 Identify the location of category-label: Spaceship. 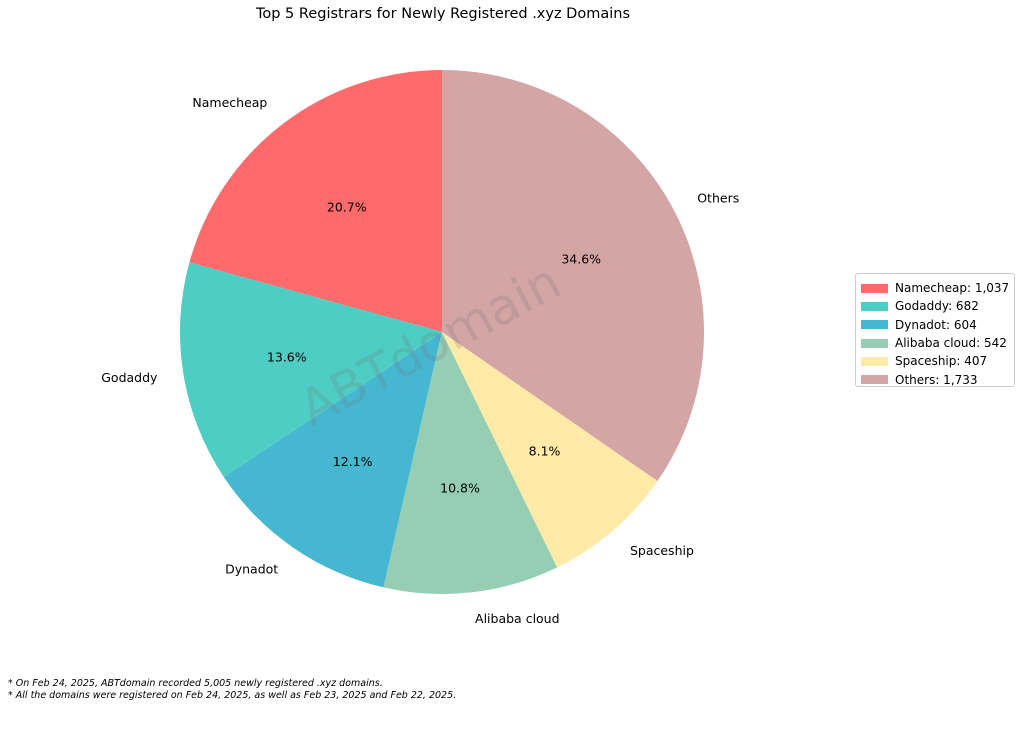
(662, 550).